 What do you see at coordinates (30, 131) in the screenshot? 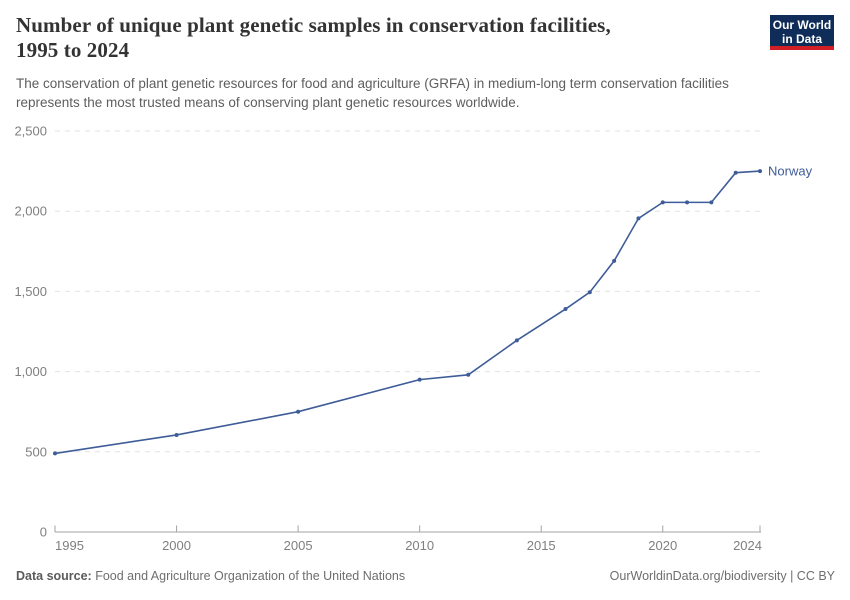
I see `y-axis-tick-label: 2,500` at bounding box center [30, 131].